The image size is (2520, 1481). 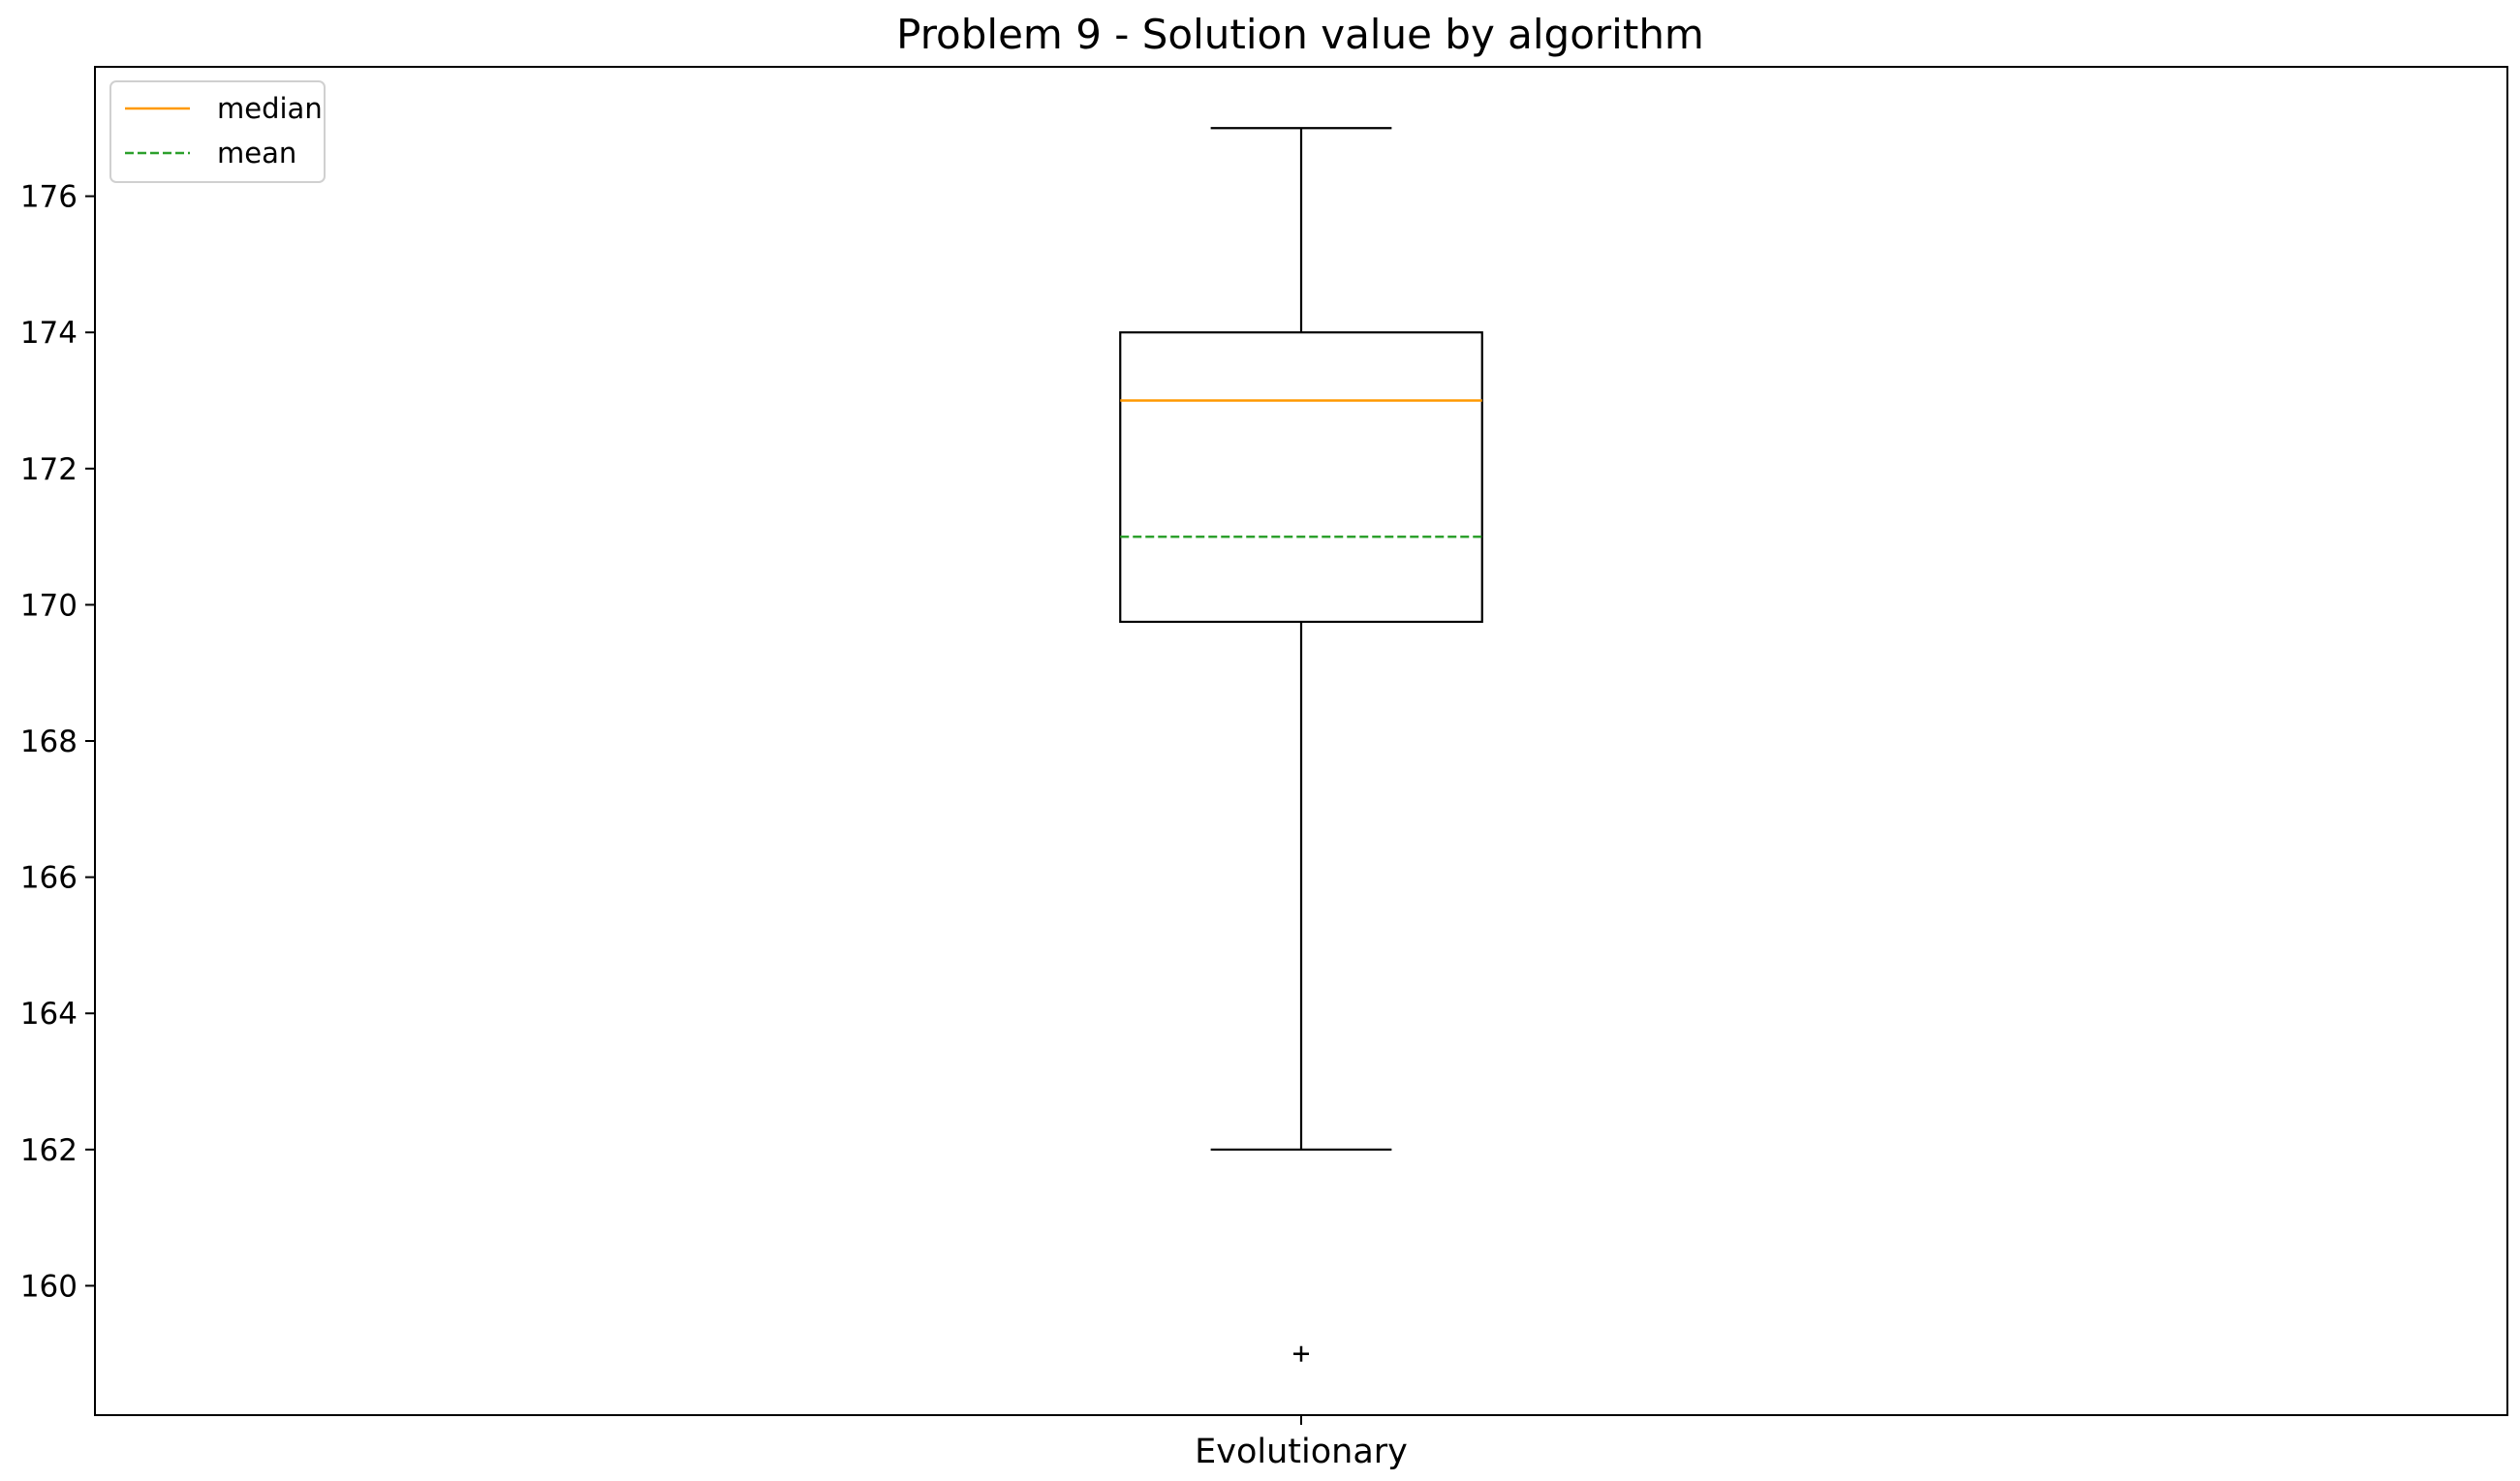 I want to click on legend-label-median: median, so click(x=270, y=108).